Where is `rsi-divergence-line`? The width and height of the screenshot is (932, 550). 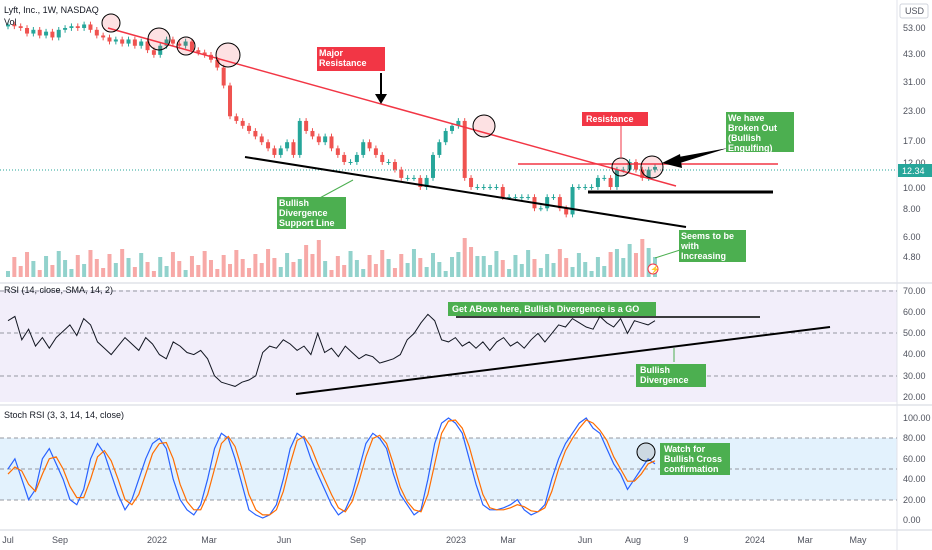 rsi-divergence-line is located at coordinates (563, 360).